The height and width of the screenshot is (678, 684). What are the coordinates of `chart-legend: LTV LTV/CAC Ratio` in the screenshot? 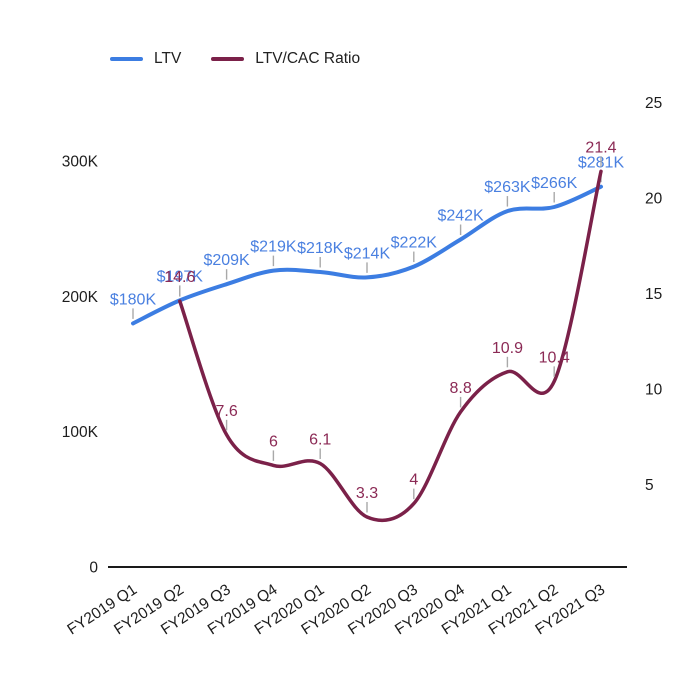 It's located at (235, 59).